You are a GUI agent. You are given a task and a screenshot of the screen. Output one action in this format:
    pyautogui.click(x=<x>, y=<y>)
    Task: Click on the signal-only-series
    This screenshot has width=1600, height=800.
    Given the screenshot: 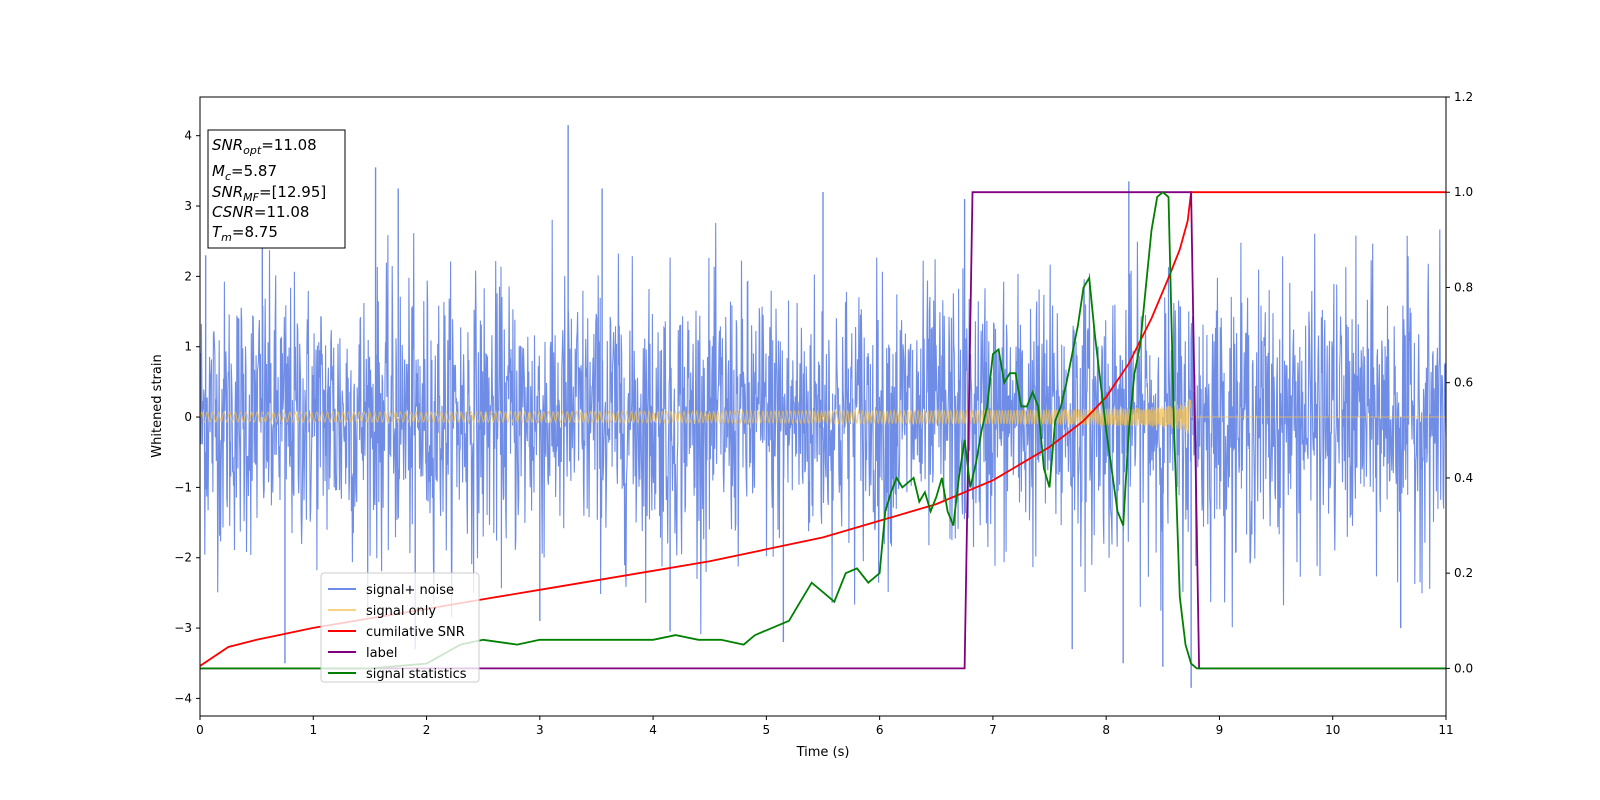 What is the action you would take?
    pyautogui.click(x=823, y=416)
    